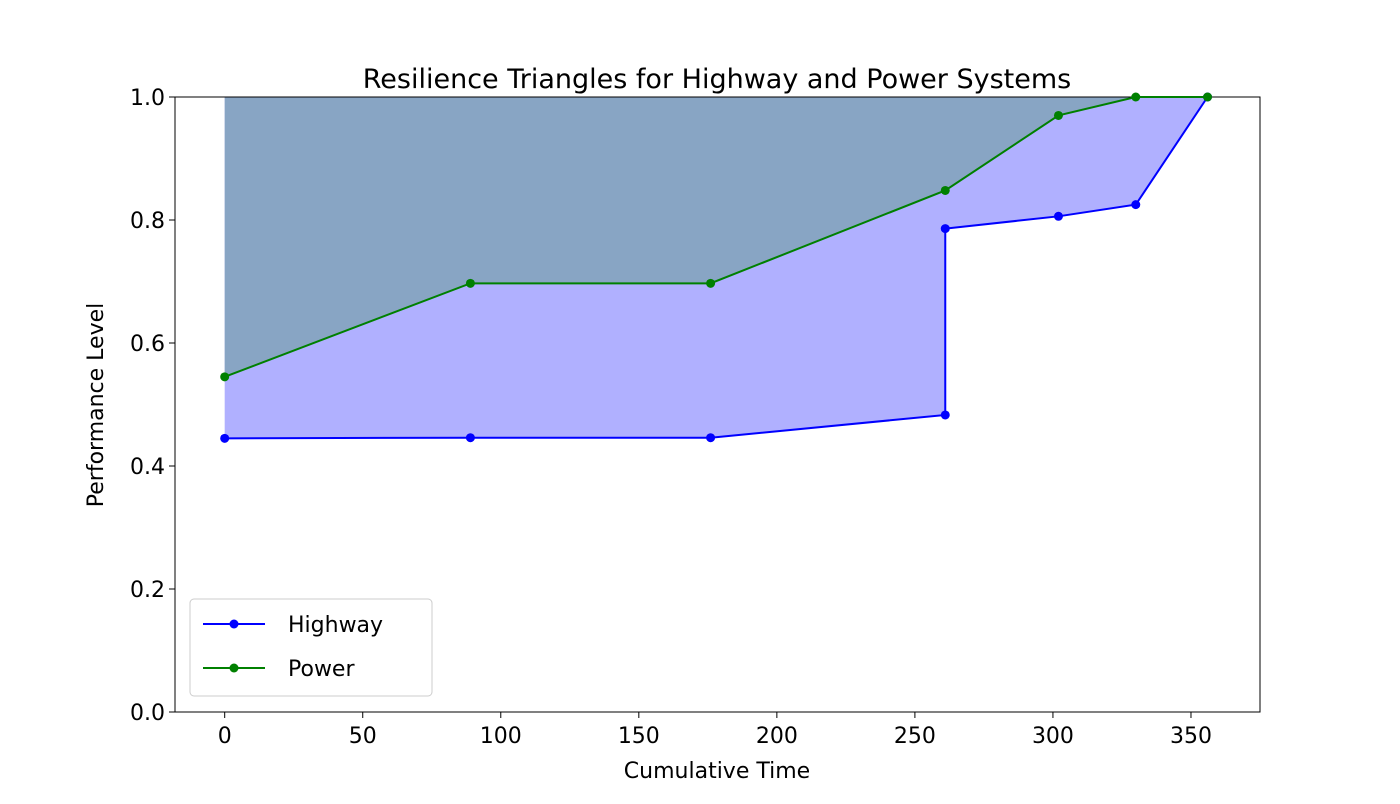 The width and height of the screenshot is (1400, 804). What do you see at coordinates (147, 98) in the screenshot?
I see `y-tick-label: 1.0` at bounding box center [147, 98].